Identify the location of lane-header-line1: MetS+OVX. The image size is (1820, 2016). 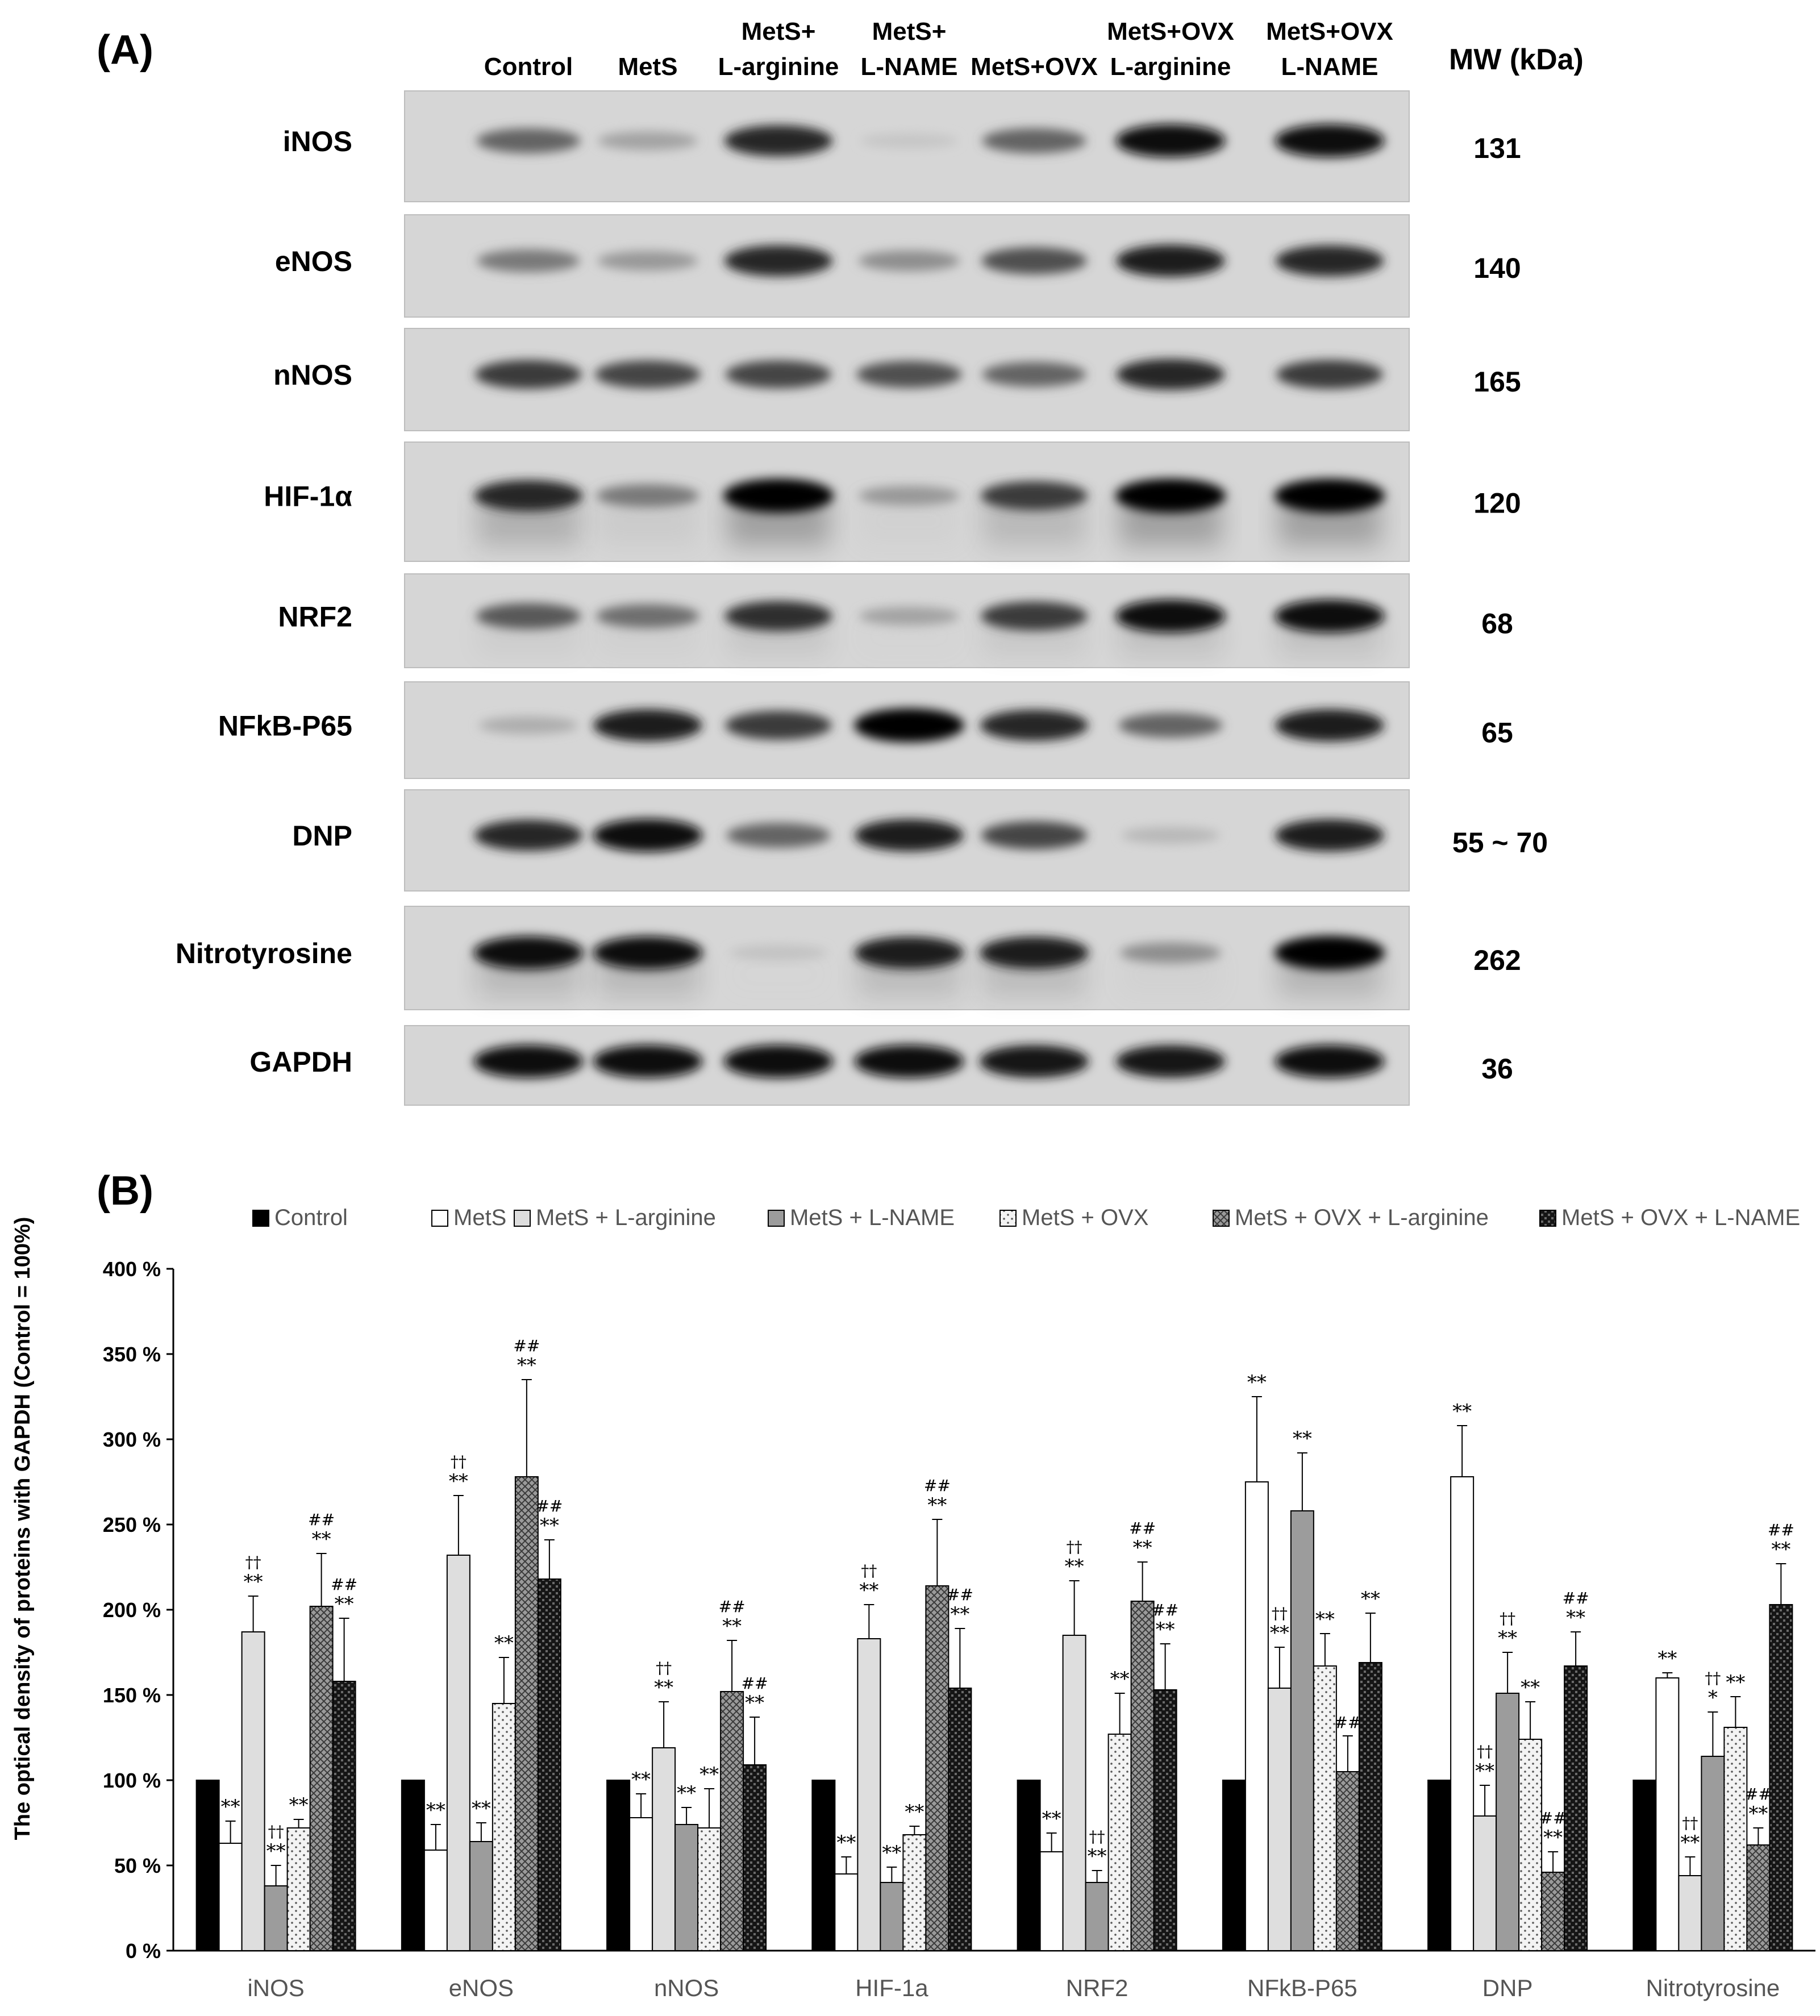
(1170, 31).